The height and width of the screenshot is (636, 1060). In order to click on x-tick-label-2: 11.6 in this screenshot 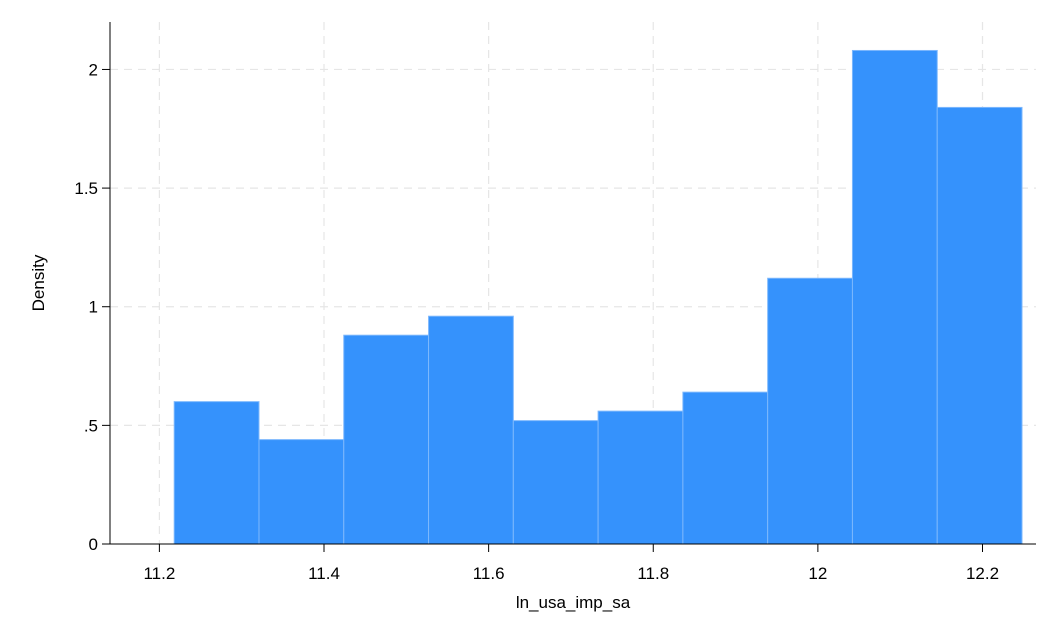, I will do `click(489, 573)`.